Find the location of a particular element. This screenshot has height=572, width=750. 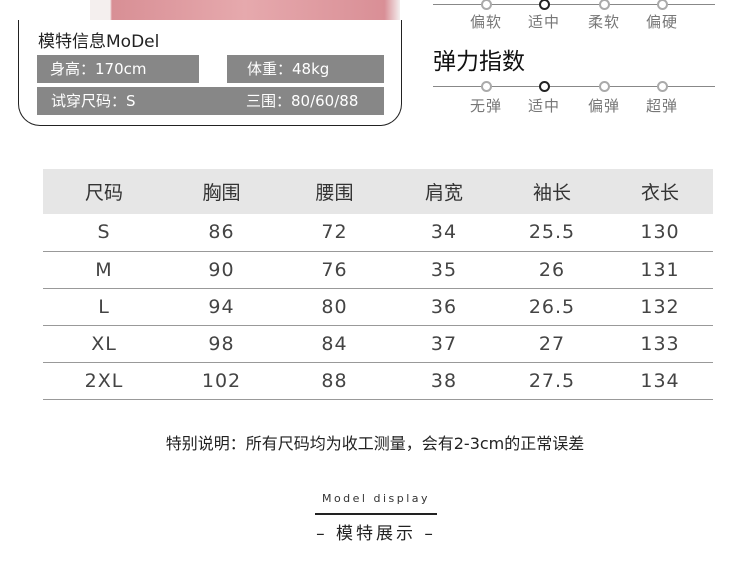

model-display-en: Model display is located at coordinates (376, 498).